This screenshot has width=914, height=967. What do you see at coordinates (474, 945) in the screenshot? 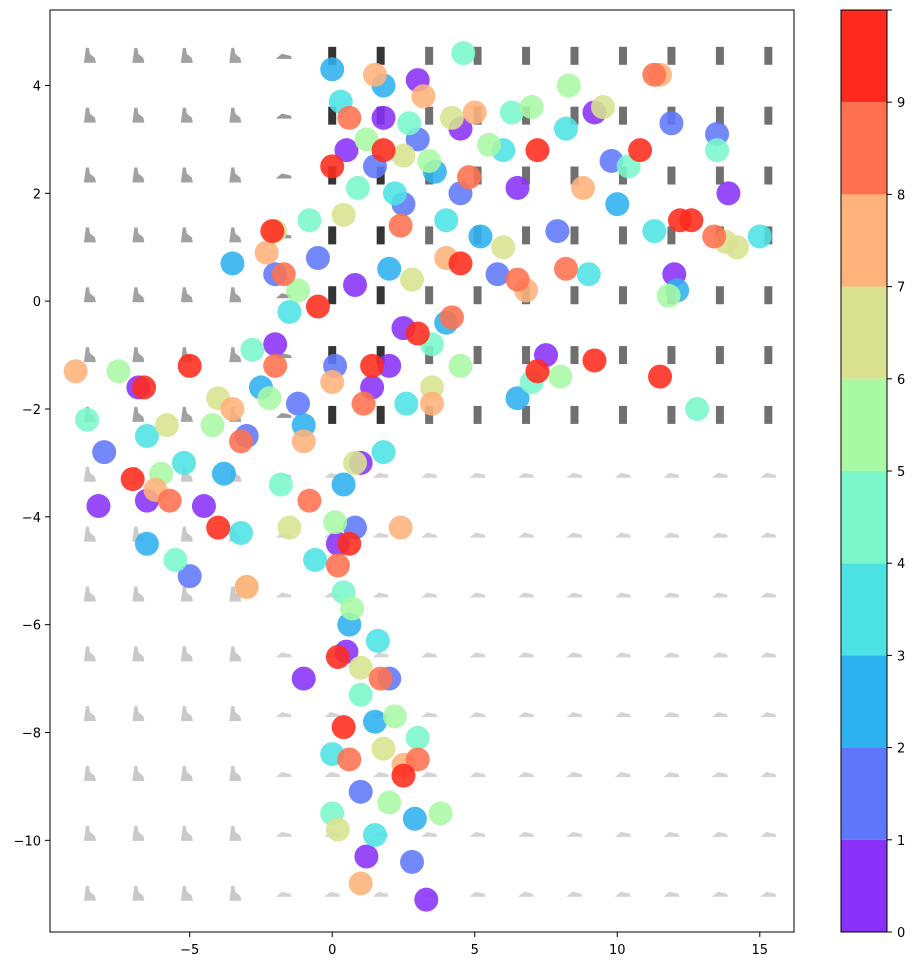
I see `x-axis: −5 0 5 10 15` at bounding box center [474, 945].